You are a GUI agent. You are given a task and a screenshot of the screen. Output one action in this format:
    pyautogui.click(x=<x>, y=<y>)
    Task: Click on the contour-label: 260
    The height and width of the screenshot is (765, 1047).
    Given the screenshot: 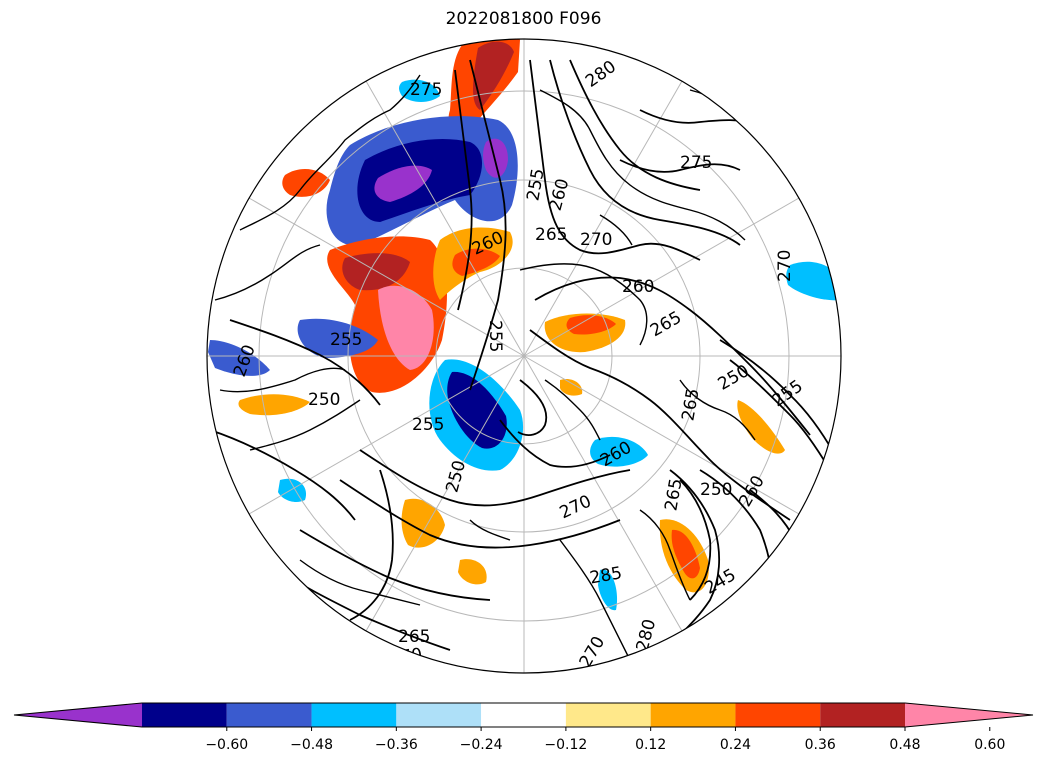 What is the action you would take?
    pyautogui.click(x=638, y=287)
    